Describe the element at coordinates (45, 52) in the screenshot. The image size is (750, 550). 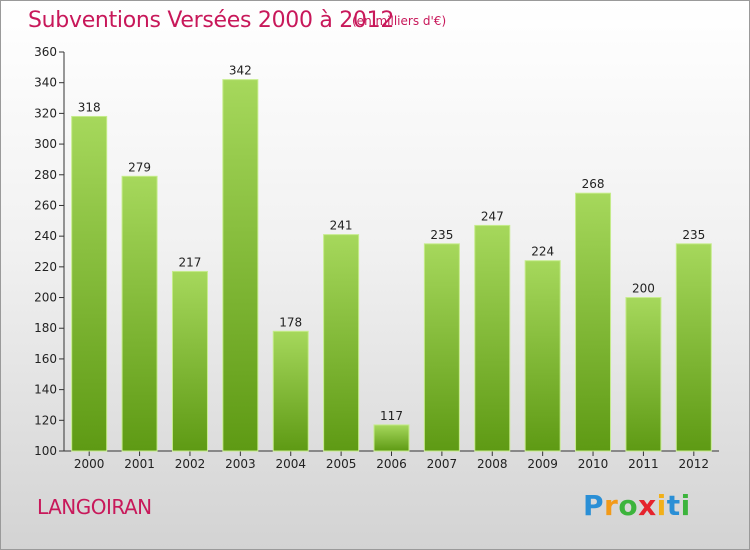
I see `y-tick-label: 360` at that location.